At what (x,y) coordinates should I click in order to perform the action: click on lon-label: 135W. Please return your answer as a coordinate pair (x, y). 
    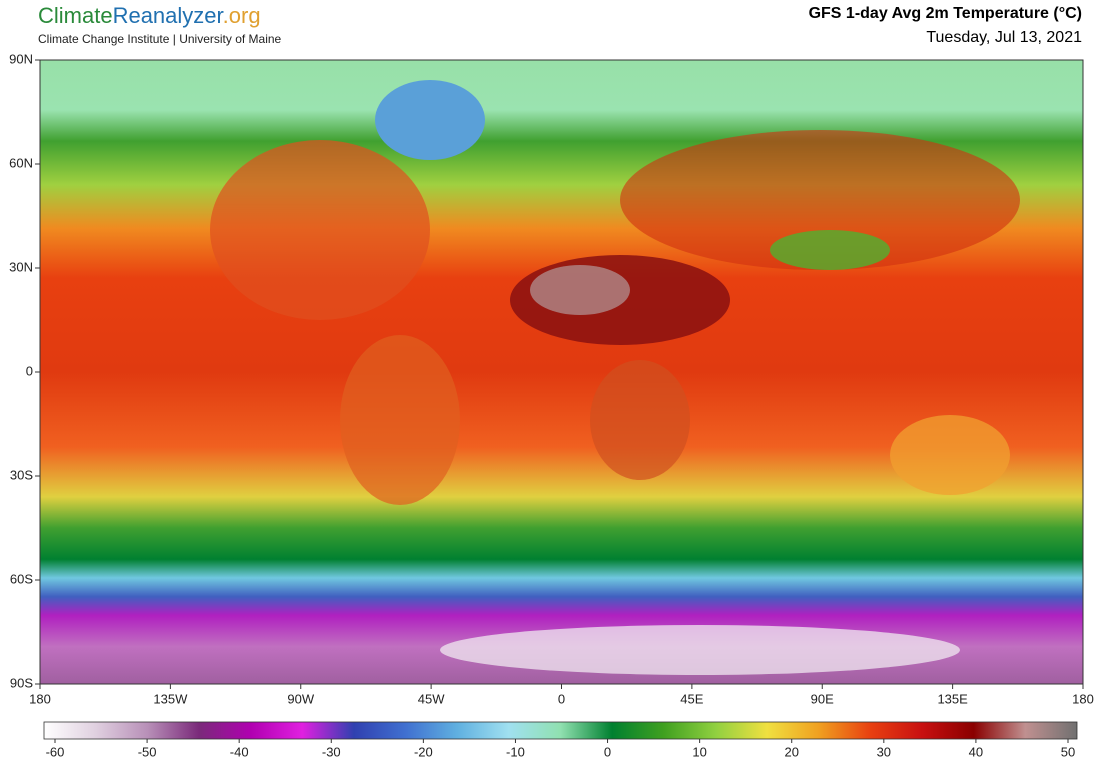
    Looking at the image, I should click on (170, 698).